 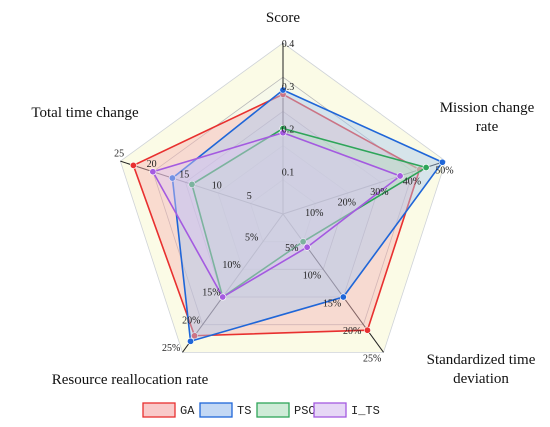 What do you see at coordinates (481, 369) in the screenshot?
I see `axis-title-2: Standardized time deviation` at bounding box center [481, 369].